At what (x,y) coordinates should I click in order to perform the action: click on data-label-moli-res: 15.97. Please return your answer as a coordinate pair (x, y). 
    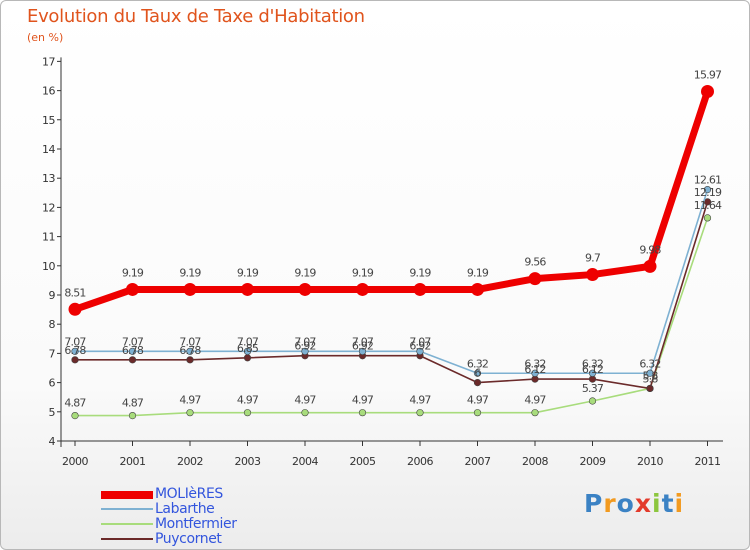
    Looking at the image, I should click on (708, 74).